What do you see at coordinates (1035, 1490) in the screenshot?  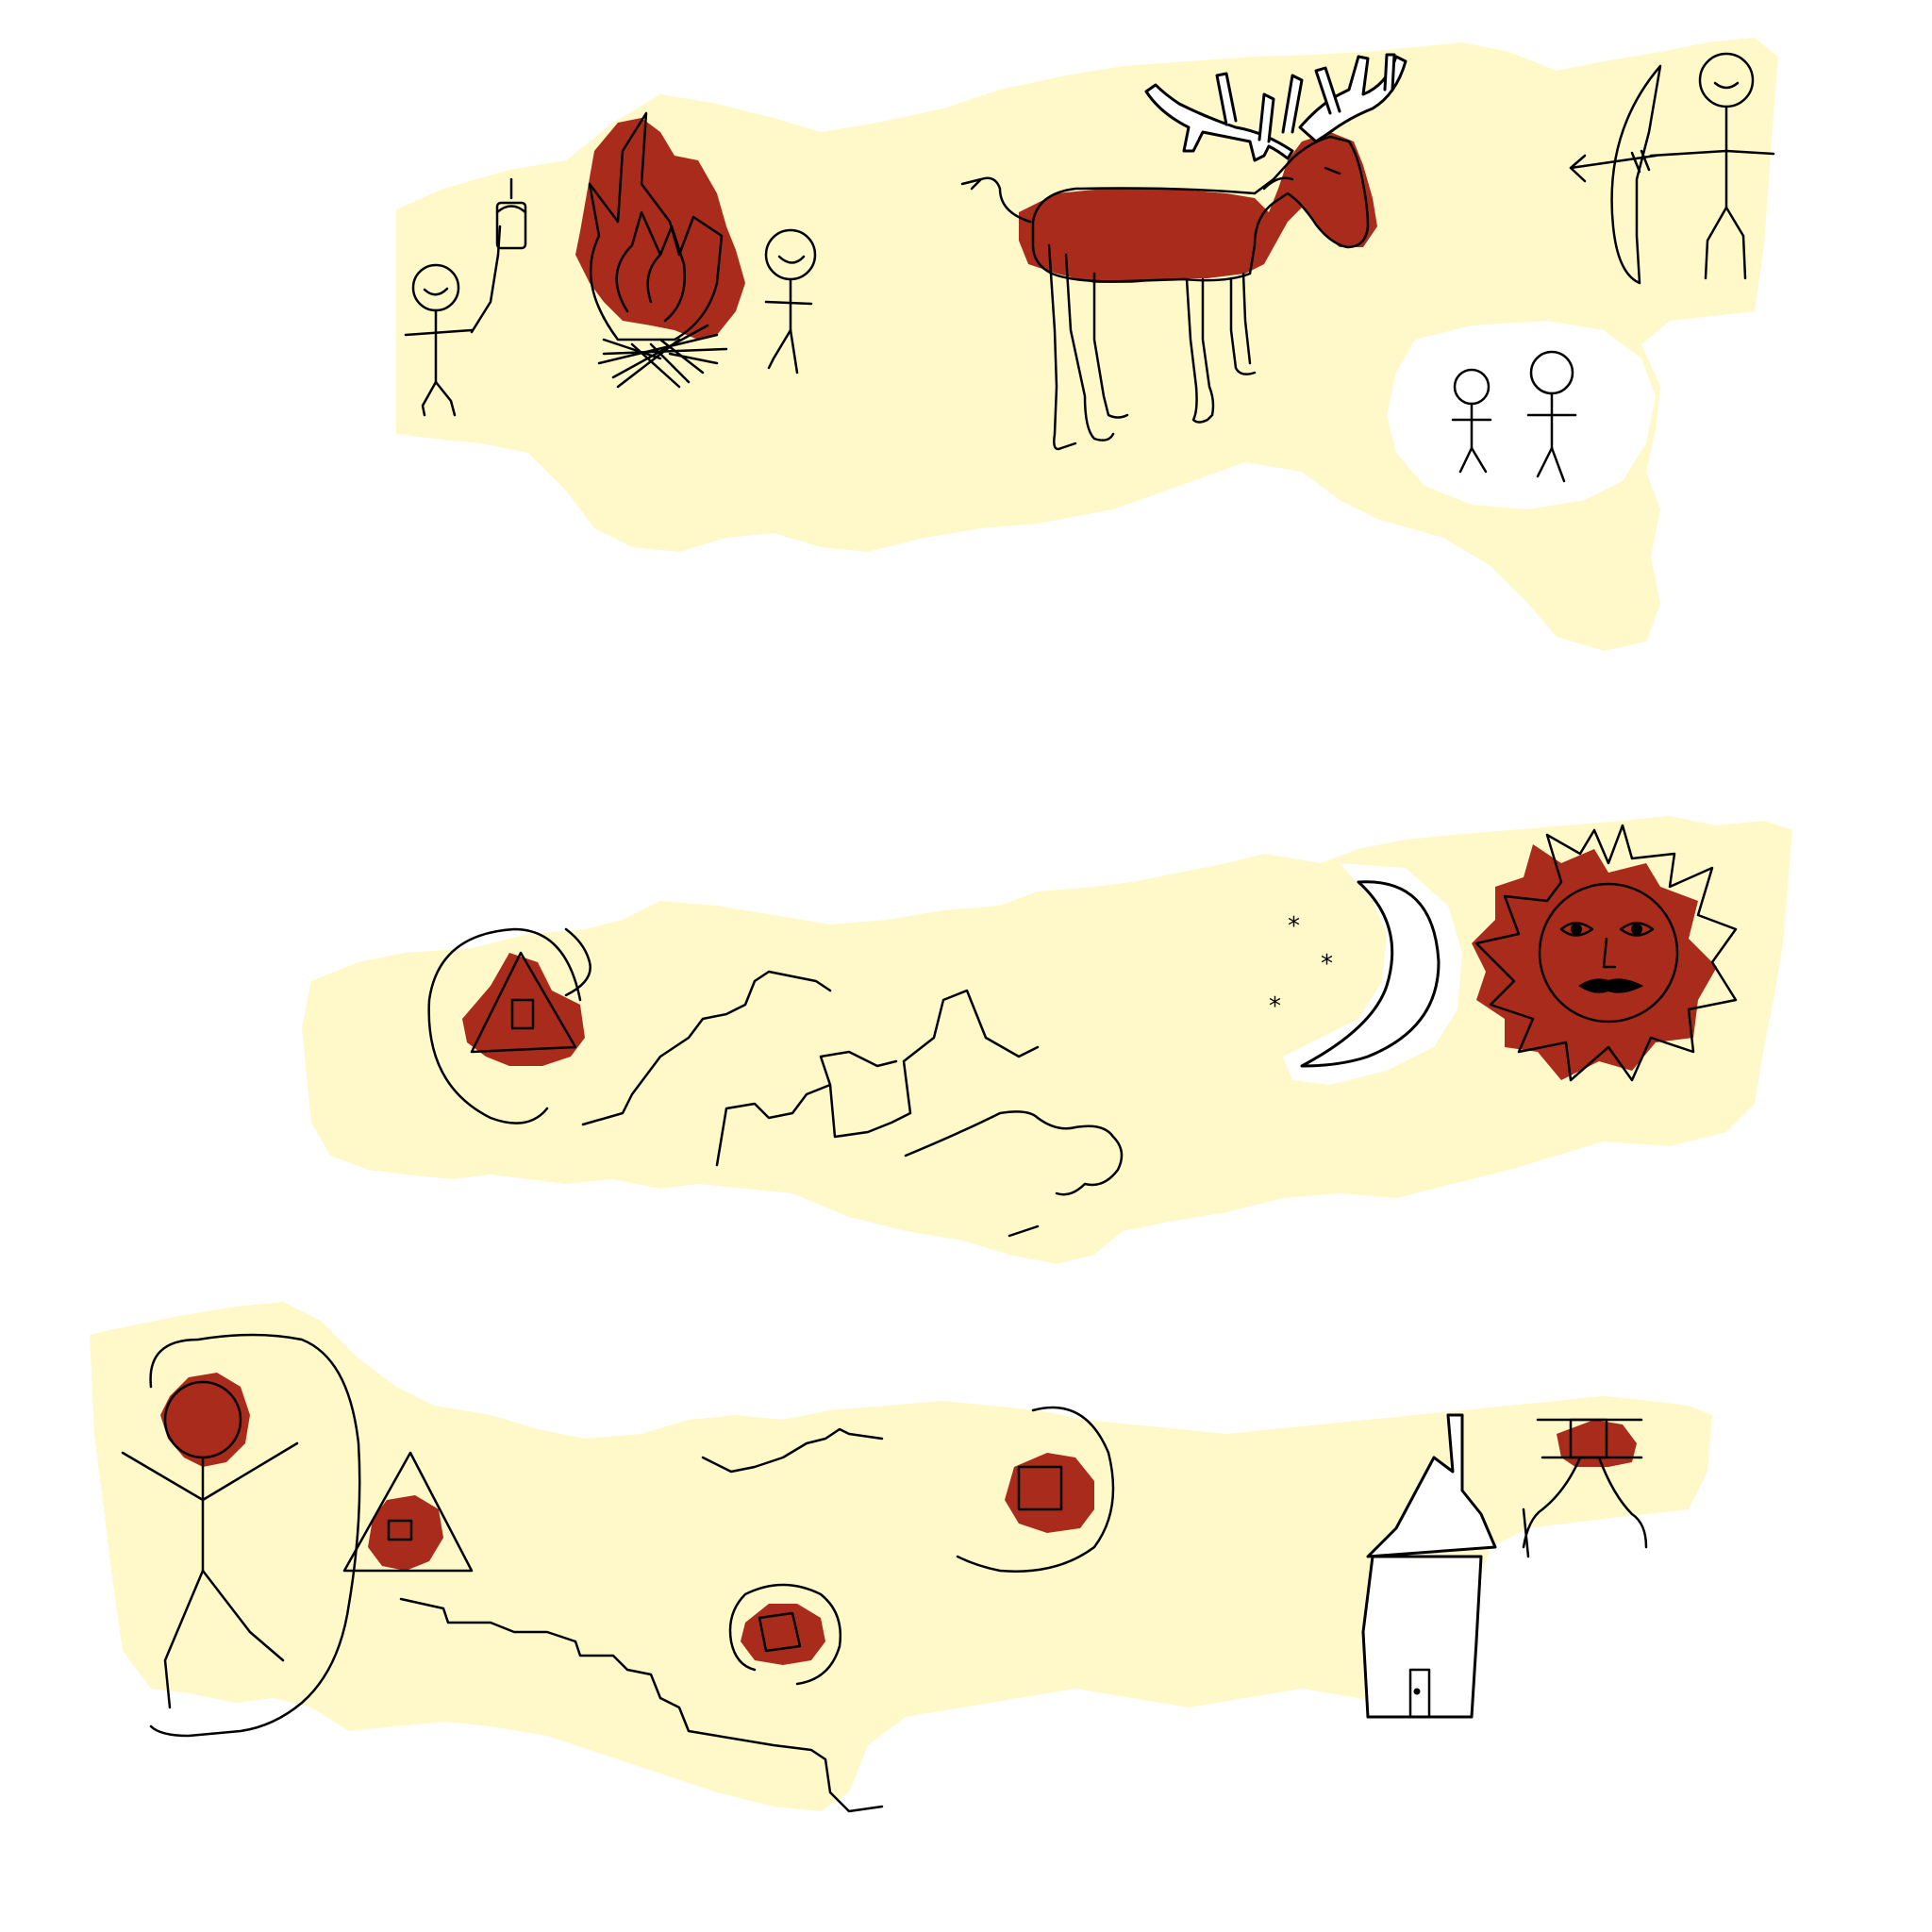 I see `square-in-circle-right` at bounding box center [1035, 1490].